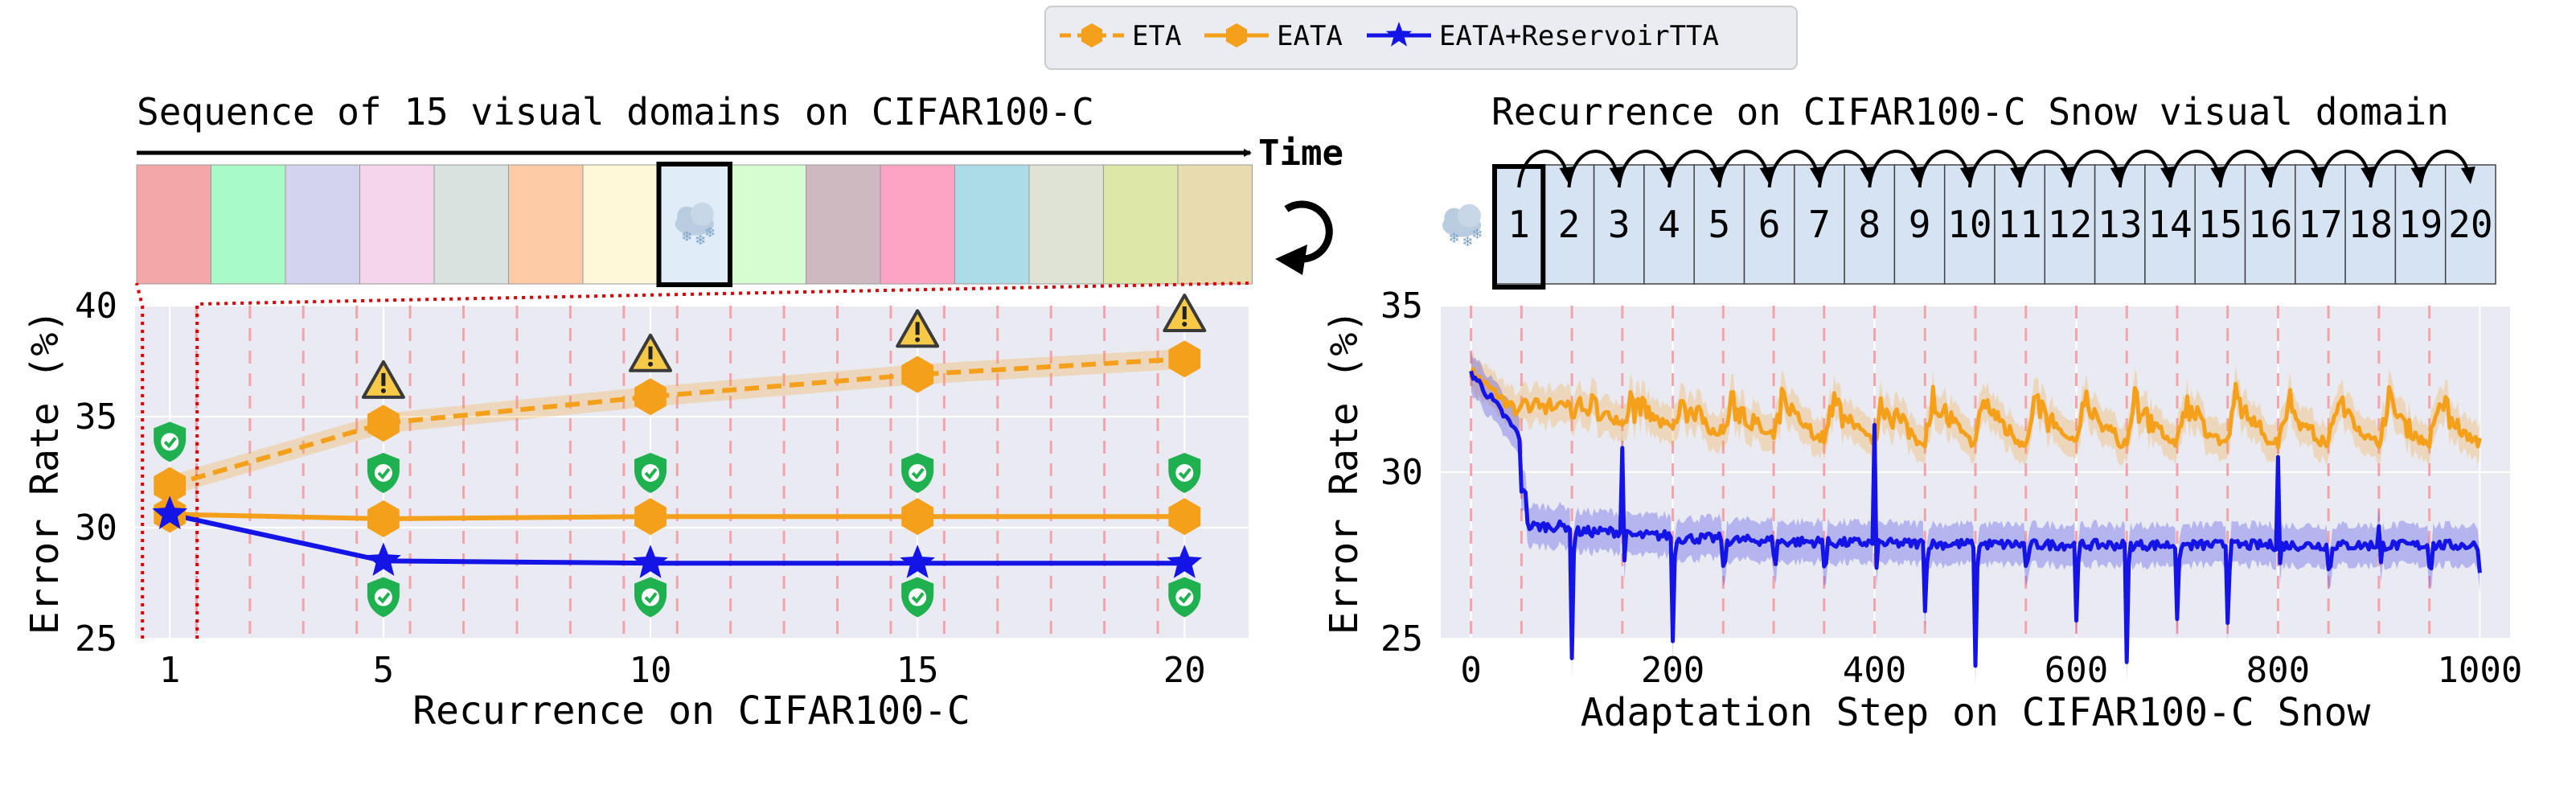 The width and height of the screenshot is (2576, 785). I want to click on recurrence-box-label: 10, so click(1969, 224).